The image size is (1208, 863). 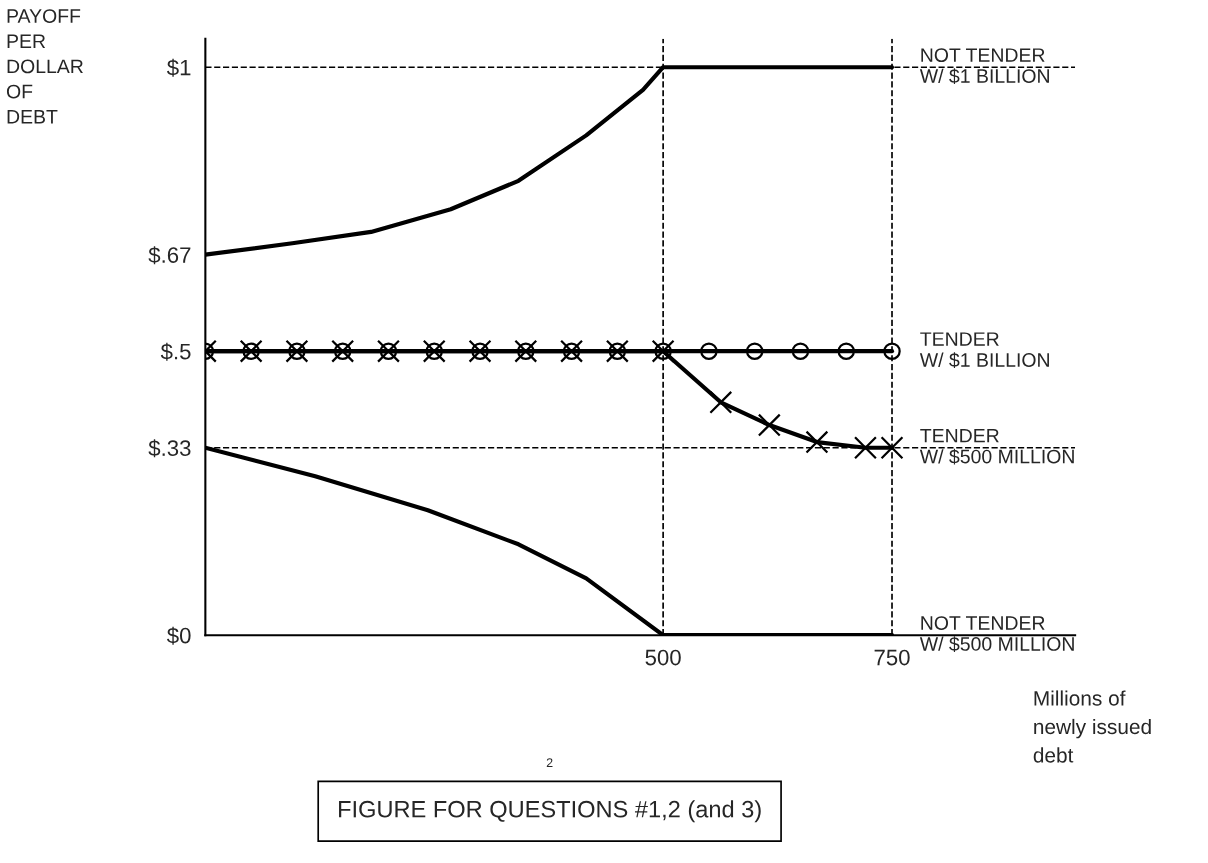 What do you see at coordinates (179, 67) in the screenshot?
I see `y-tick-label: $1` at bounding box center [179, 67].